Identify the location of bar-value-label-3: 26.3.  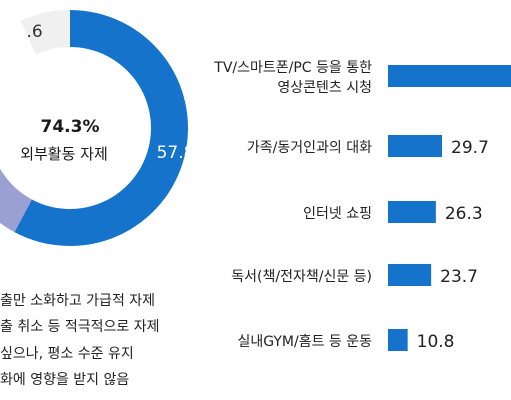
(464, 214).